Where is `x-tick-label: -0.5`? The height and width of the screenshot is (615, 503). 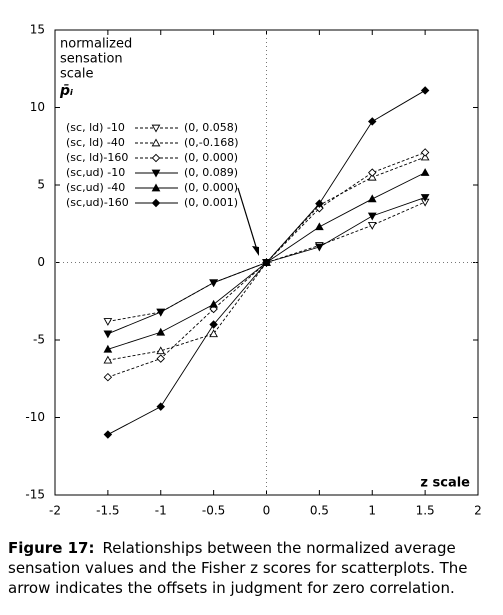 x-tick-label: -0.5 is located at coordinates (213, 511).